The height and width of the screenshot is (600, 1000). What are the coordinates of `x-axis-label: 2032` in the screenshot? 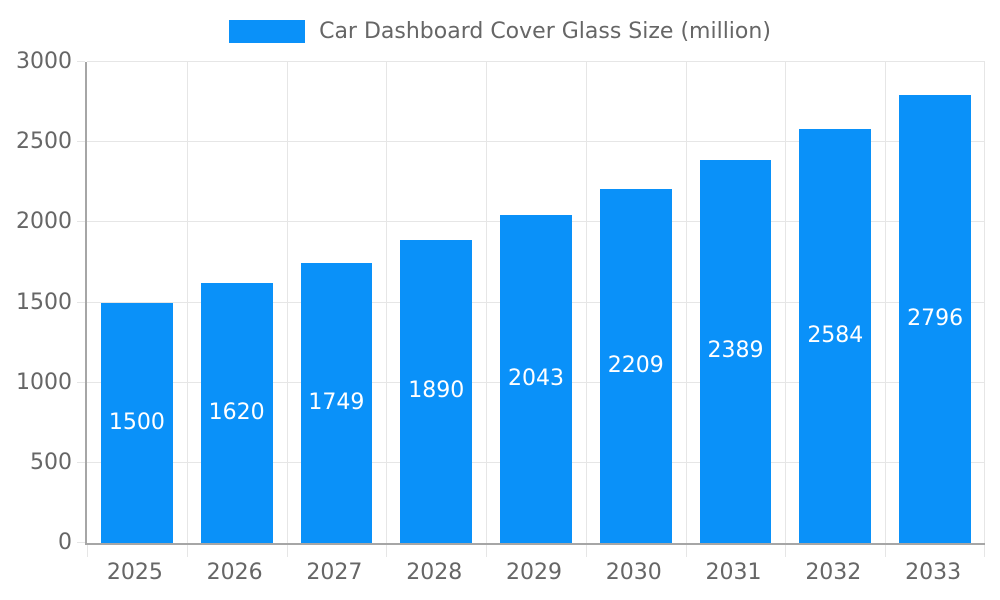 It's located at (833, 572).